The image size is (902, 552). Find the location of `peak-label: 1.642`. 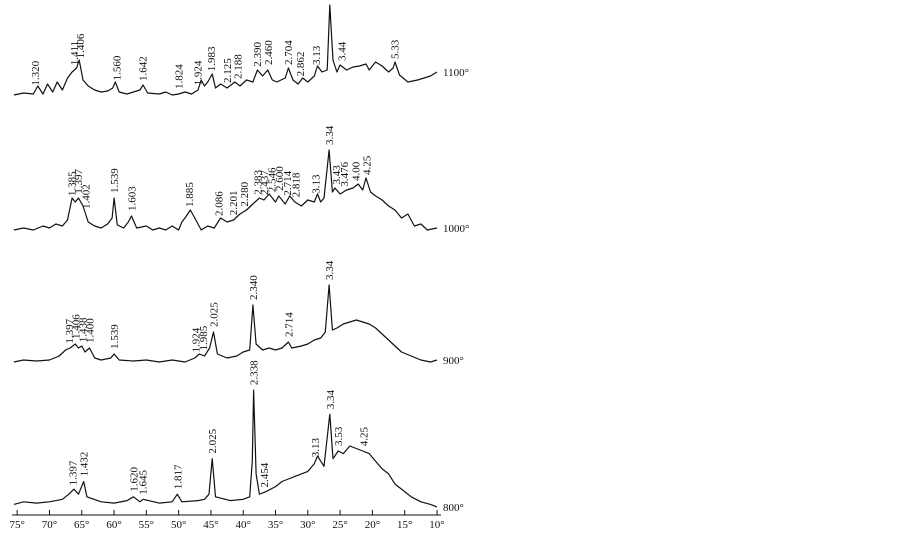

peak-label: 1.642 is located at coordinates (143, 68).